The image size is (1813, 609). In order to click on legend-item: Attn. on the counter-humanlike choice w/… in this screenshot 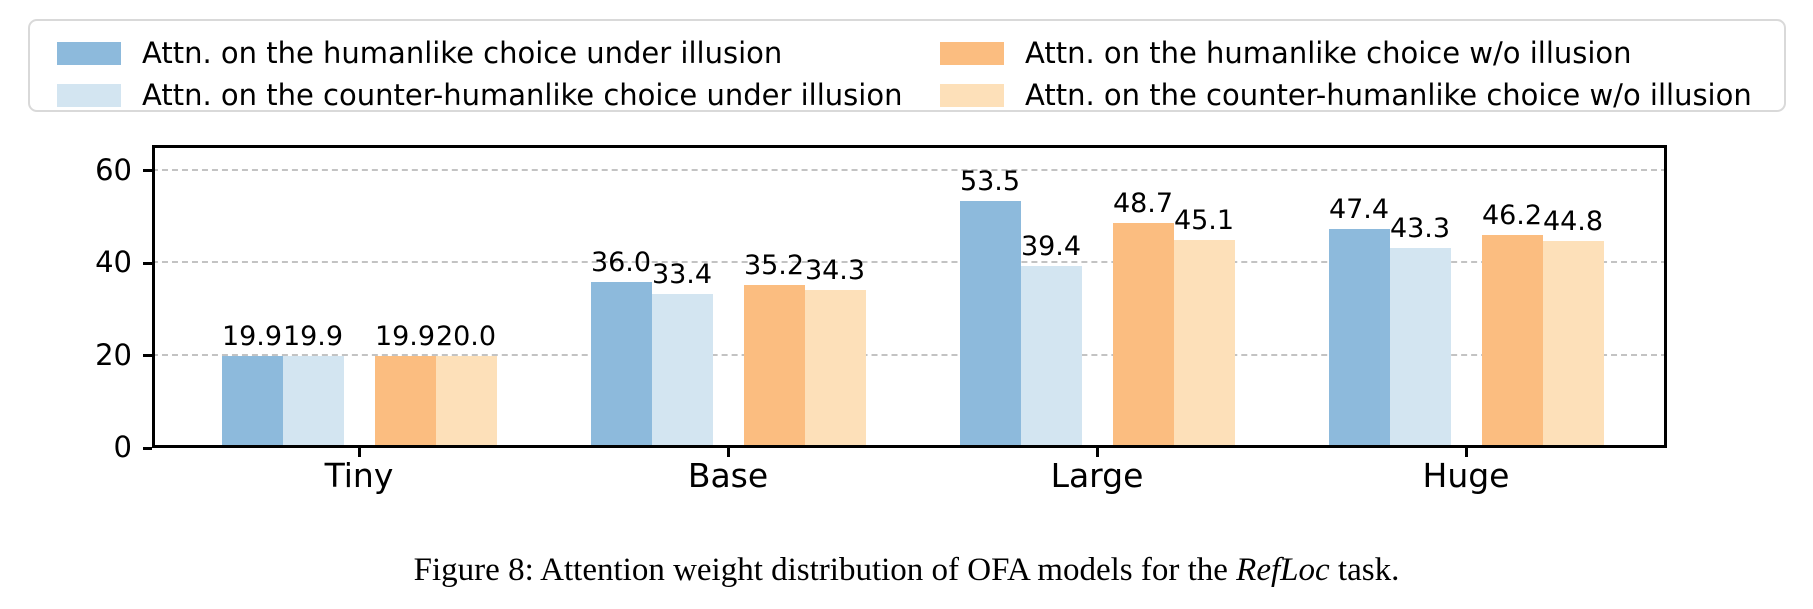, I will do `click(1346, 95)`.